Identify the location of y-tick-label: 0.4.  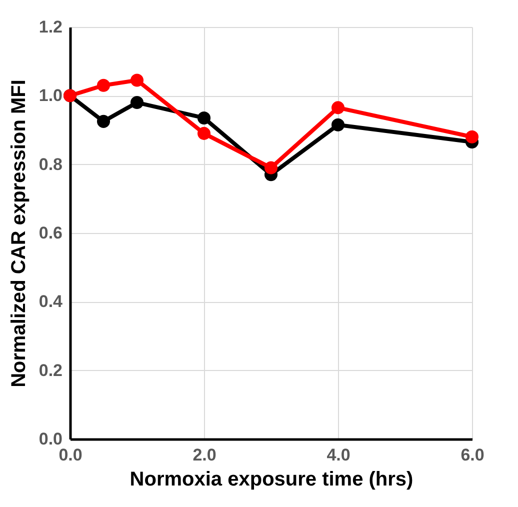
(51, 302).